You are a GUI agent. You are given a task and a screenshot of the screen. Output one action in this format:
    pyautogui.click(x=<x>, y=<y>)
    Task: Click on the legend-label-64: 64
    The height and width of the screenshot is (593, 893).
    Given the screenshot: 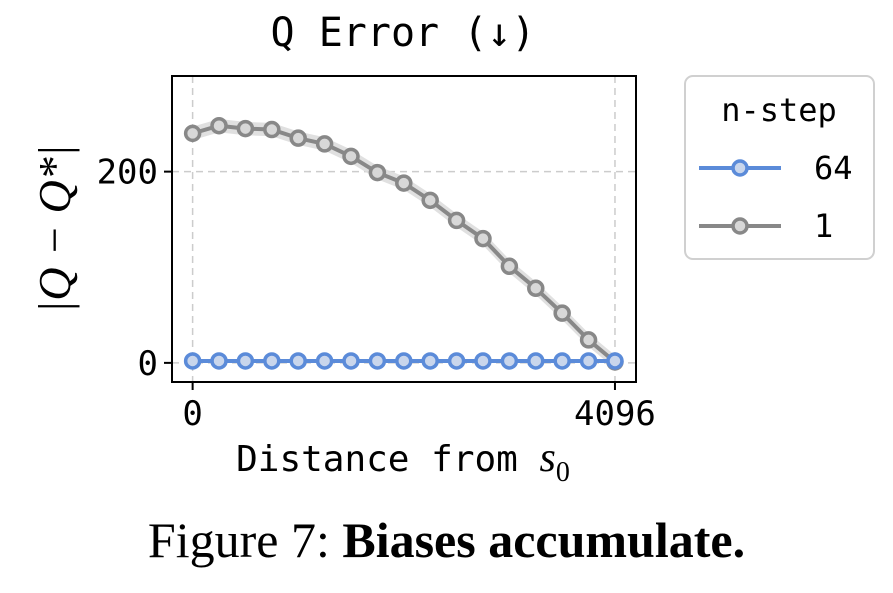 What is the action you would take?
    pyautogui.click(x=833, y=168)
    